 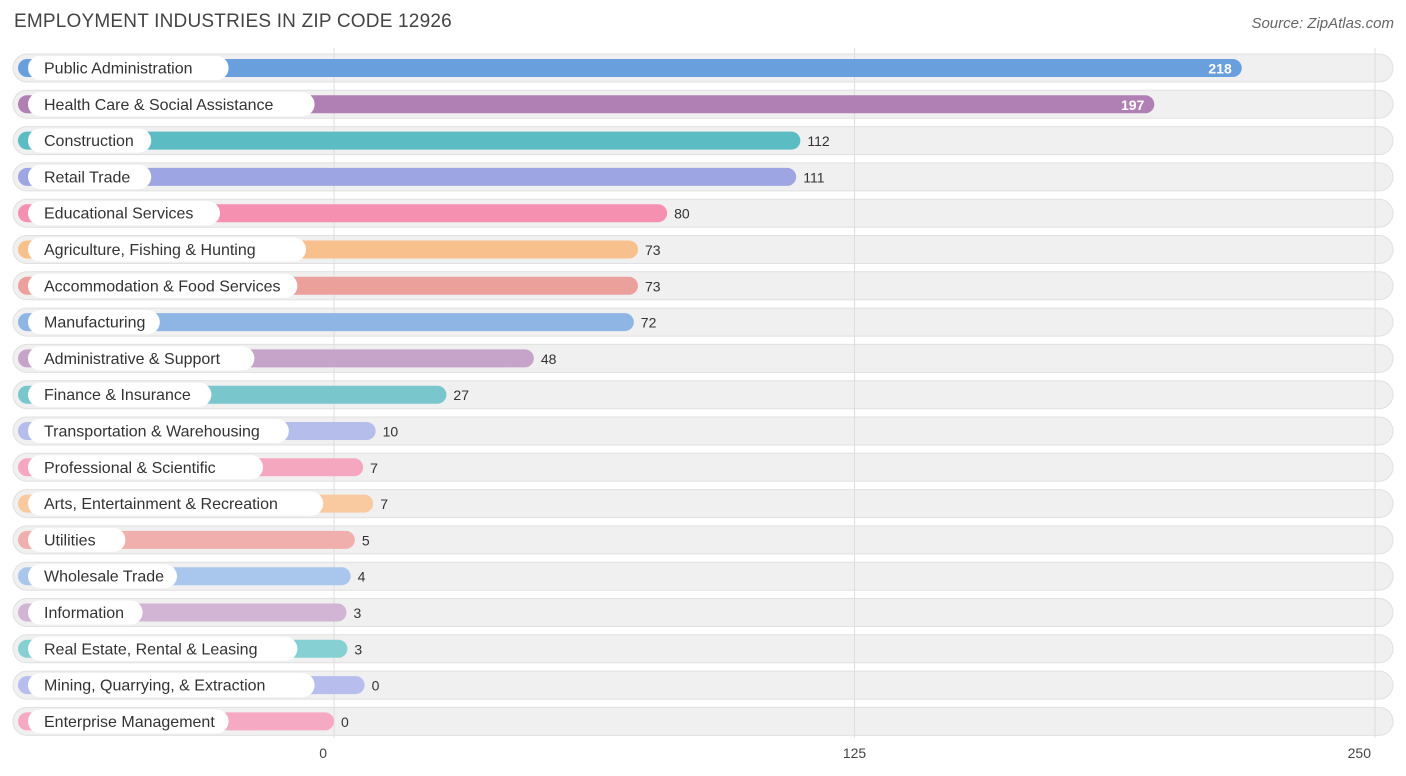 What do you see at coordinates (549, 359) in the screenshot?
I see `value-label: 48` at bounding box center [549, 359].